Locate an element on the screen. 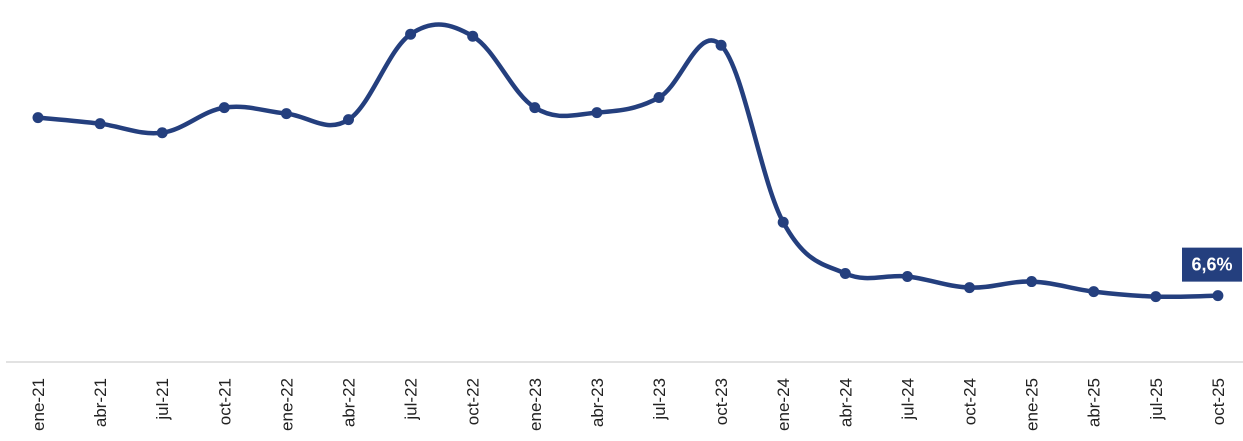 Image resolution: width=1243 pixels, height=441 pixels. x-tick-label-jul-23: jul-23 is located at coordinates (659, 399).